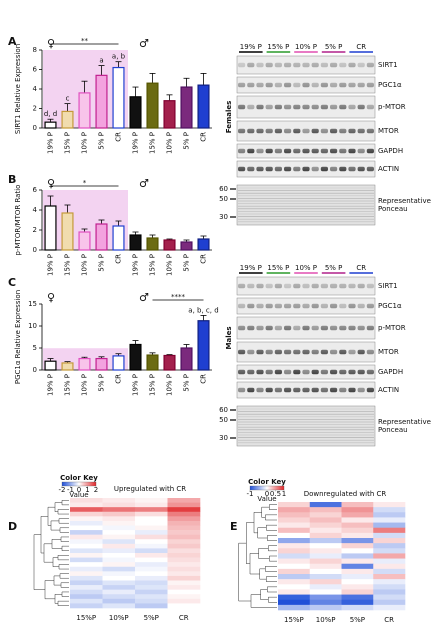  Describe the element at coordinates (361, 47) in the screenshot. I see `lane-label: CR` at that location.